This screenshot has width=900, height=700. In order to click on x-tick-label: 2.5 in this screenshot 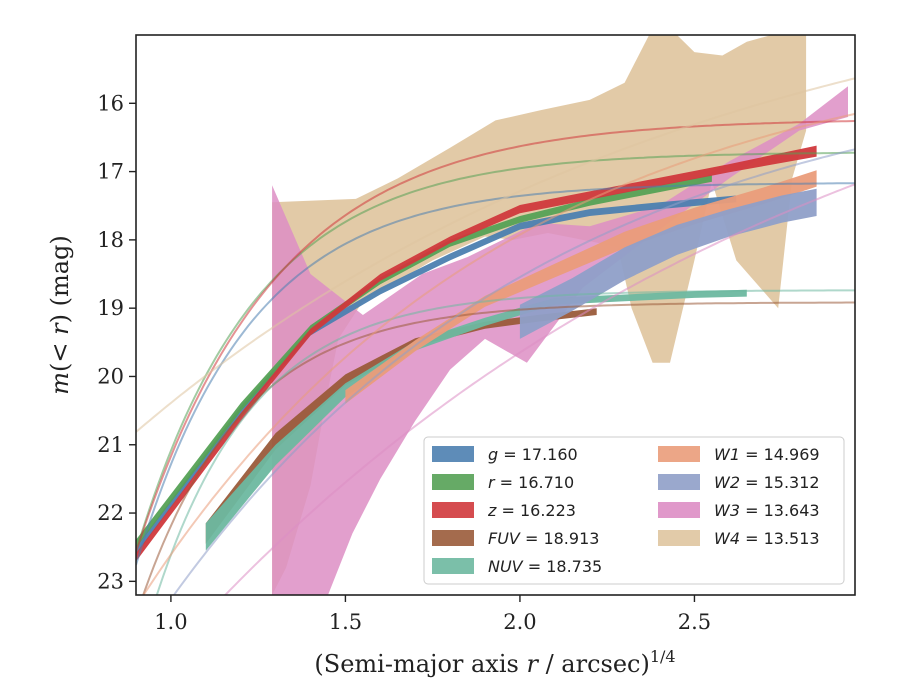, I will do `click(694, 622)`.